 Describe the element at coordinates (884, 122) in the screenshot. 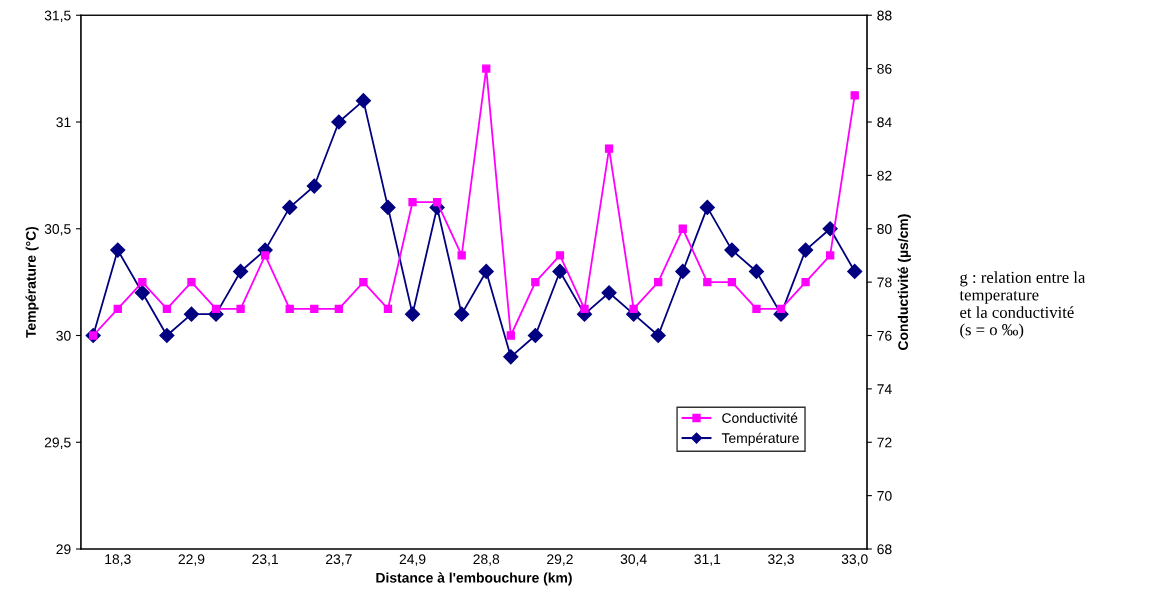

I see `y2-tick-label: 84` at that location.